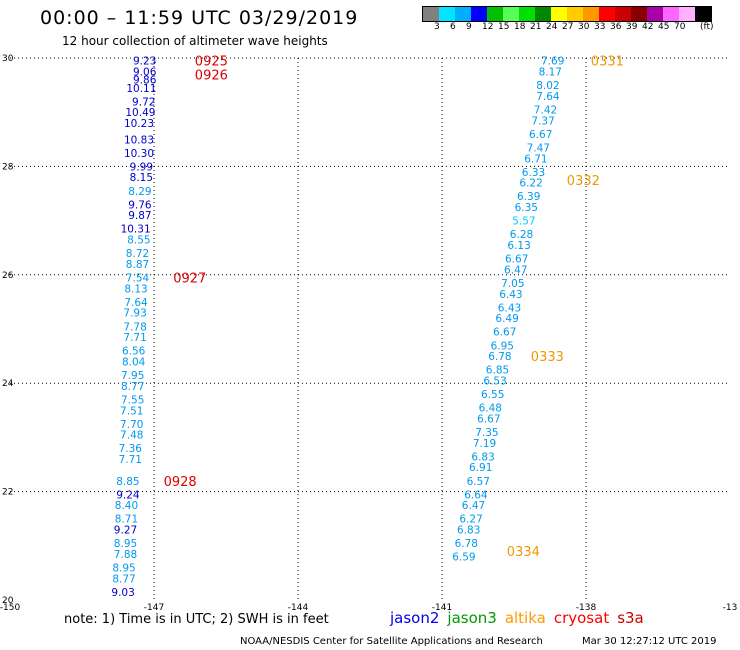 Image resolution: width=740 pixels, height=650 pixels. I want to click on wave-height-label: 6.83, so click(468, 531).